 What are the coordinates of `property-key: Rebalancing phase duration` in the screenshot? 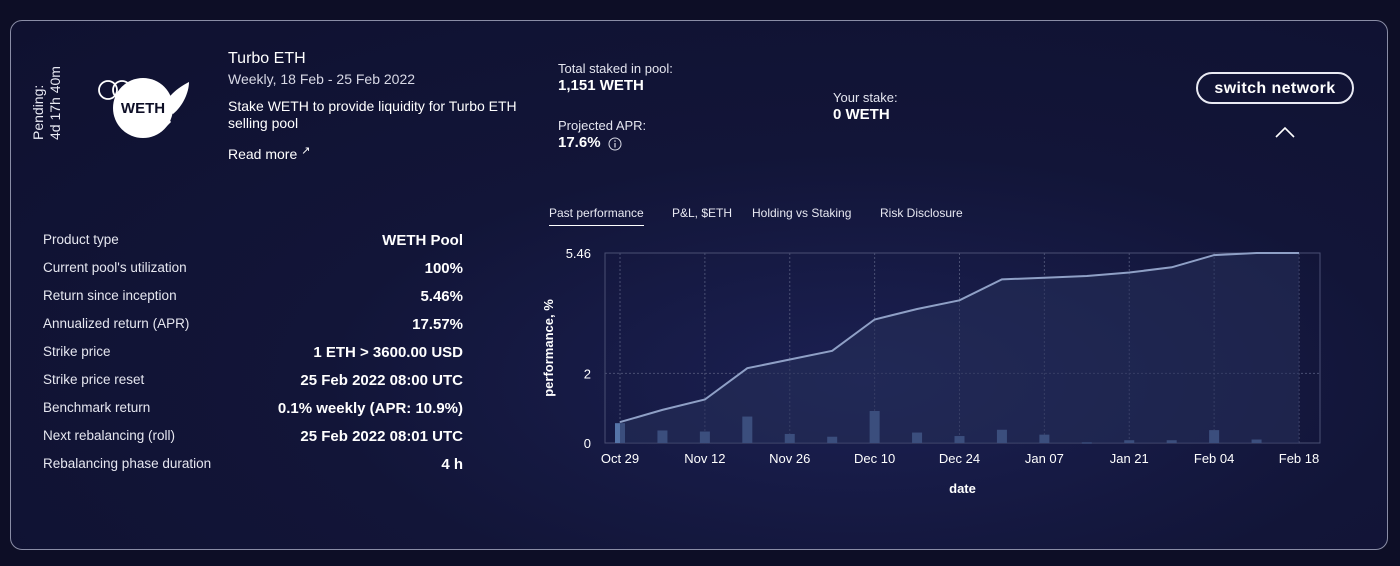 It's located at (127, 463).